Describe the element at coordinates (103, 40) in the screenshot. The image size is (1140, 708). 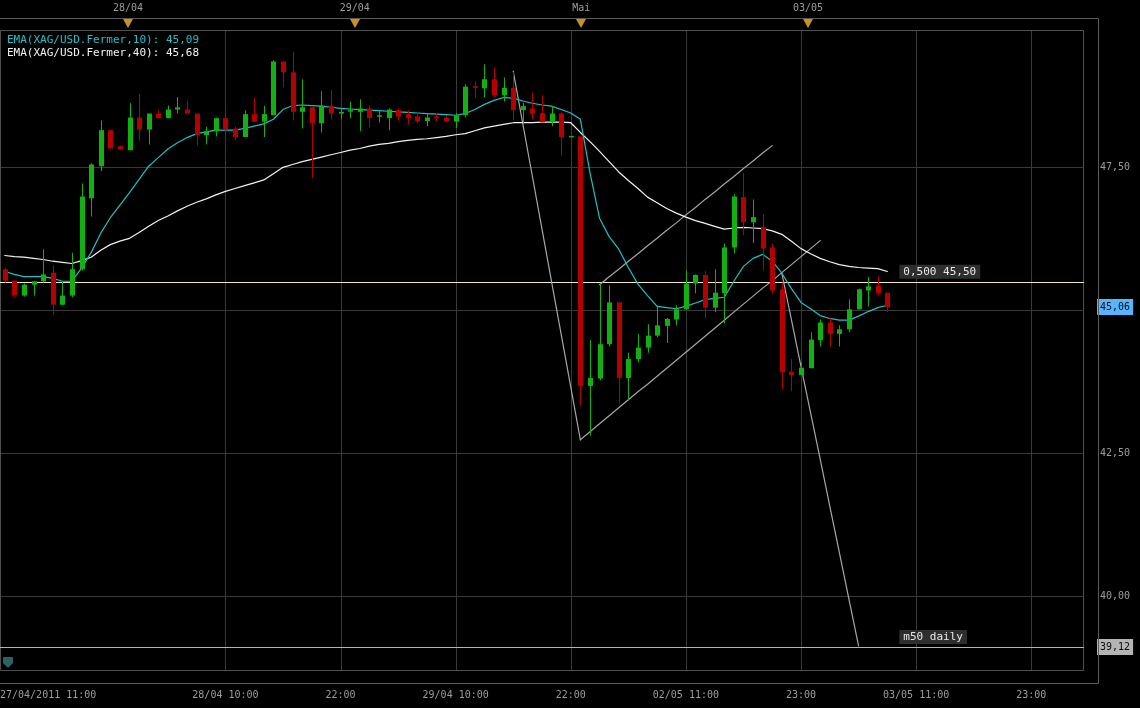
I see `text: EMA(XAG/USD.Fermer,10): 45,09` at that location.